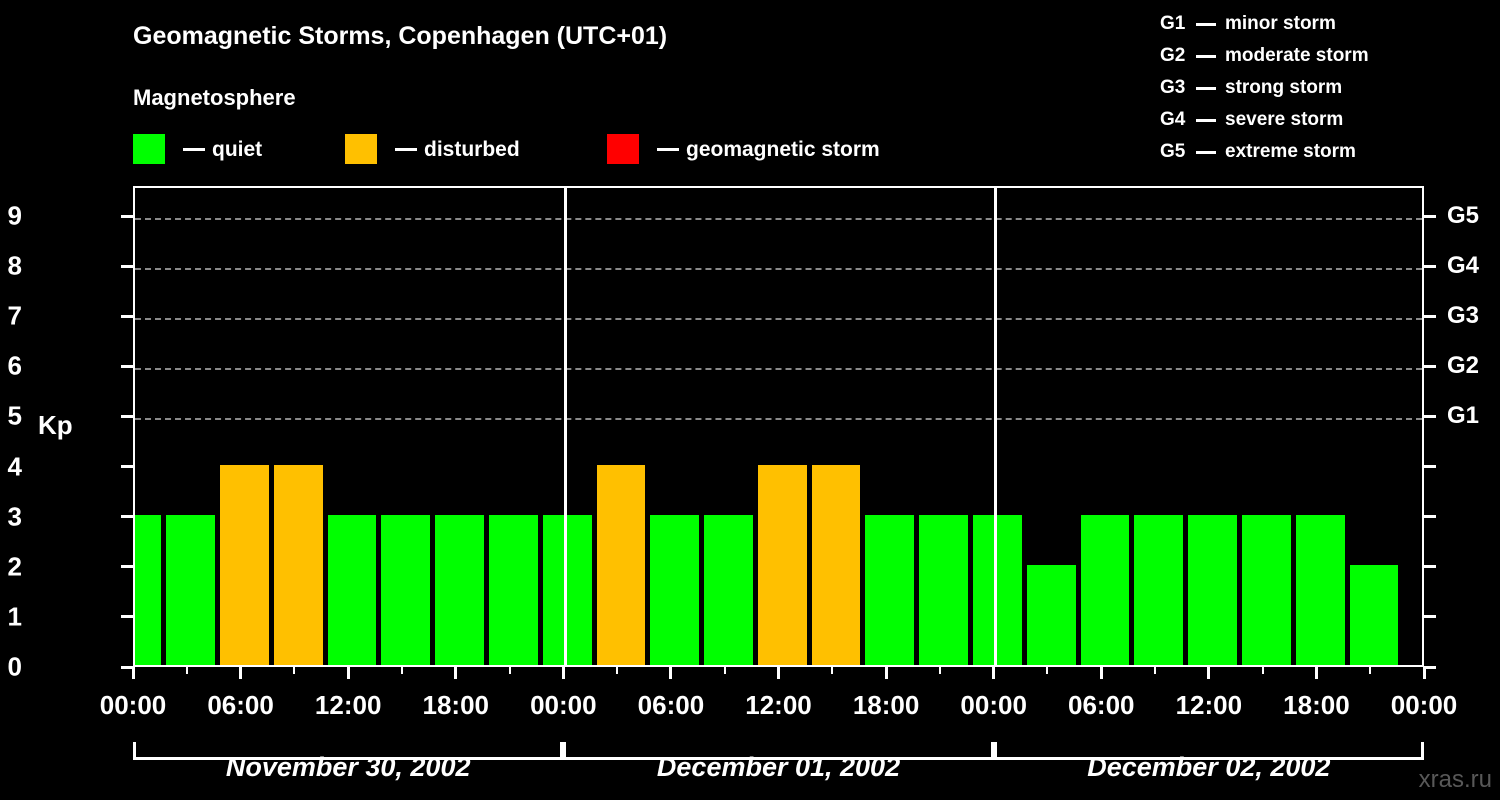  What do you see at coordinates (14, 315) in the screenshot?
I see `y-axis-tick-label: 7` at bounding box center [14, 315].